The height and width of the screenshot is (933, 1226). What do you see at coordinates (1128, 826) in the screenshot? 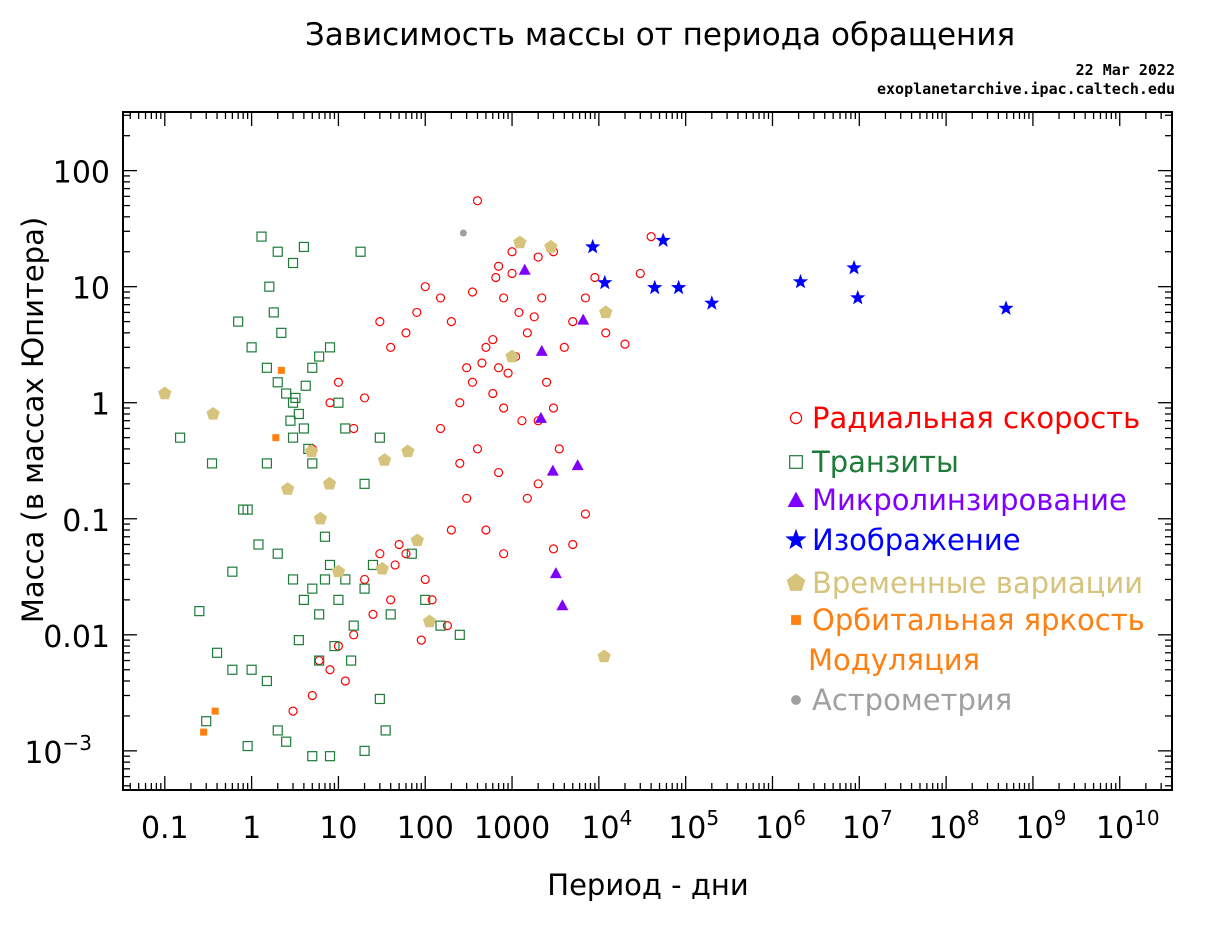
I see `x-tick-label: 10¹⁰` at bounding box center [1128, 826].